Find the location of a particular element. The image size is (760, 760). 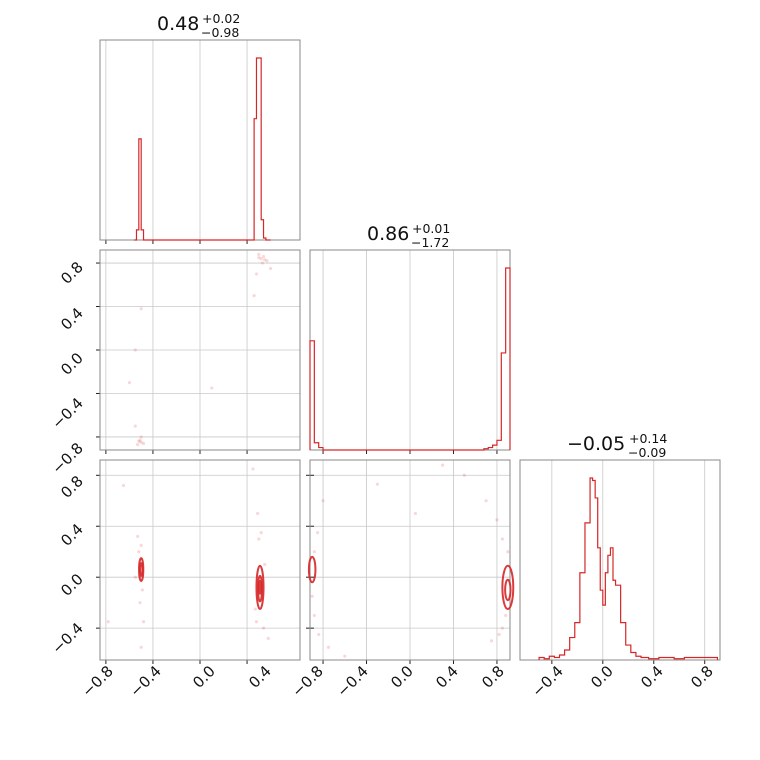

title-p0-plus: +0.02 is located at coordinates (221, 18).